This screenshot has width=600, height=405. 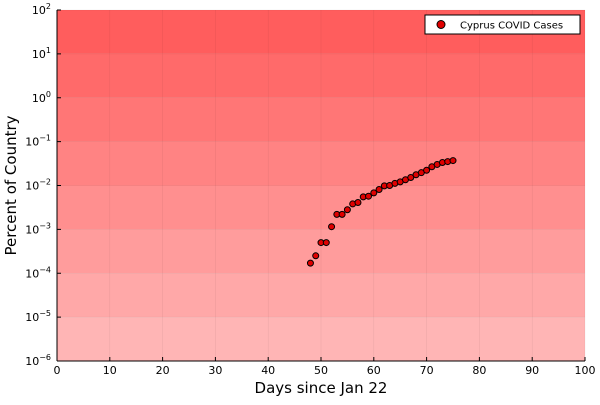 I want to click on x-tick-label: 80, so click(x=479, y=370).